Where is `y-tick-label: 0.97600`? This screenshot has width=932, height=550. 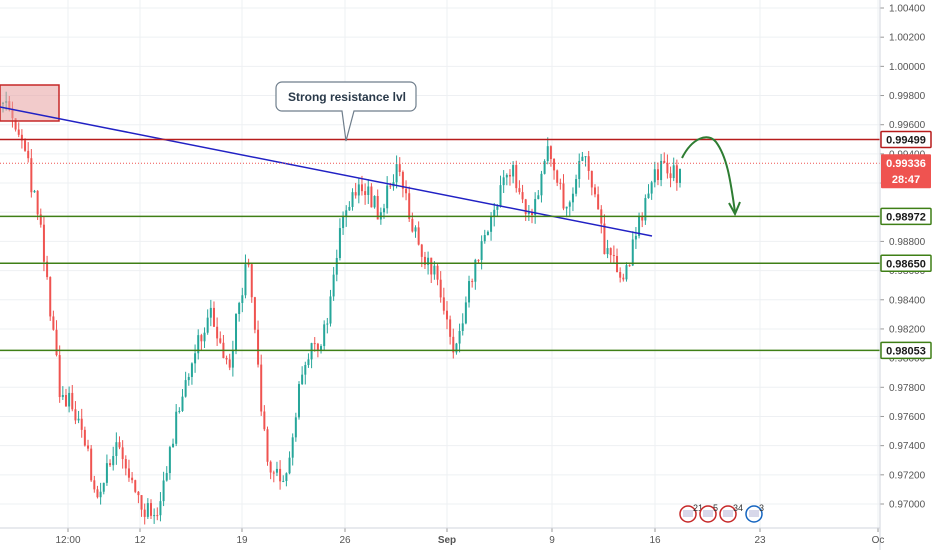
y-tick-label: 0.97600 is located at coordinates (907, 417).